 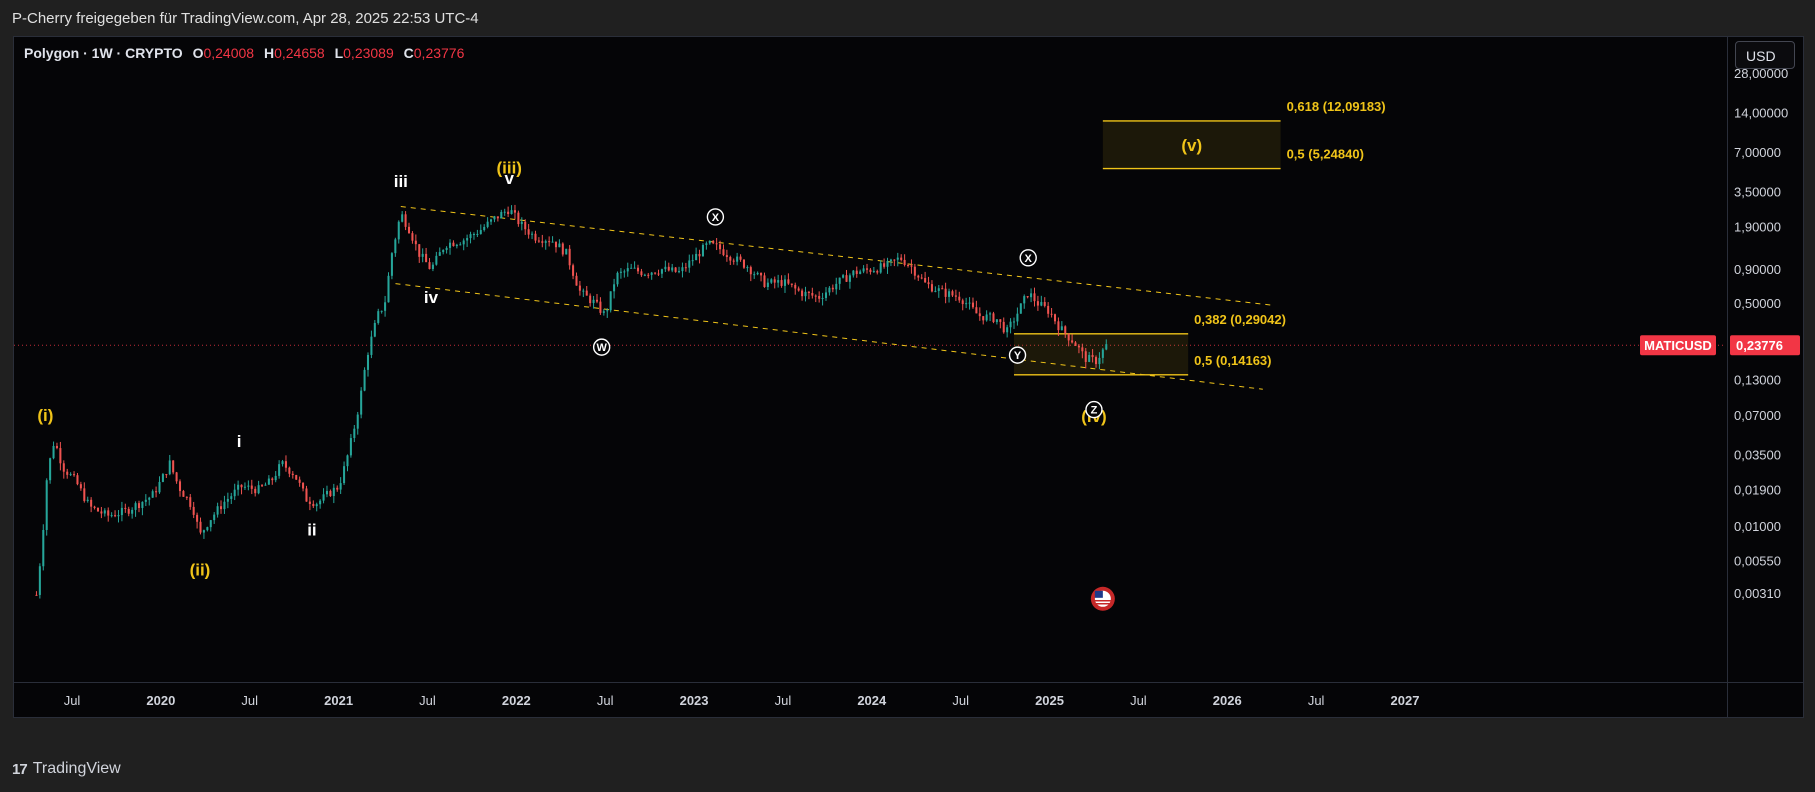 I want to click on price-tick-label: 0,00310, so click(x=1757, y=593).